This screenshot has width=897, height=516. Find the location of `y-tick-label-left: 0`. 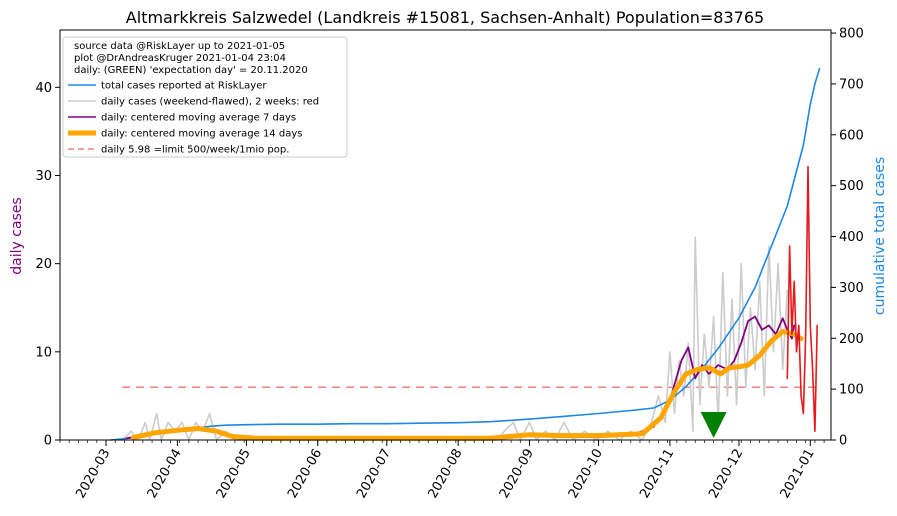

y-tick-label-left: 0 is located at coordinates (48, 441).